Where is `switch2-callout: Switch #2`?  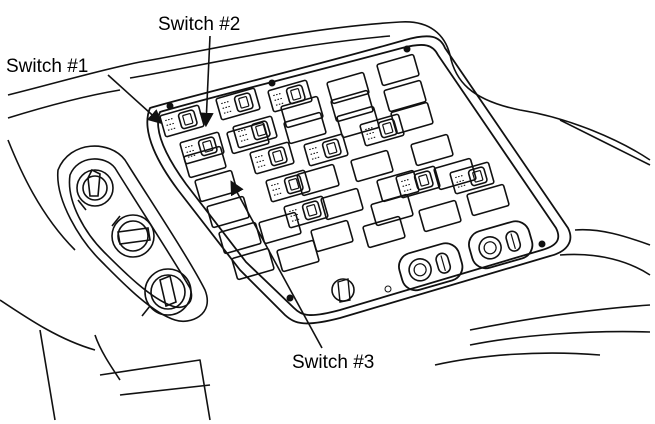
switch2-callout: Switch #2 is located at coordinates (199, 24).